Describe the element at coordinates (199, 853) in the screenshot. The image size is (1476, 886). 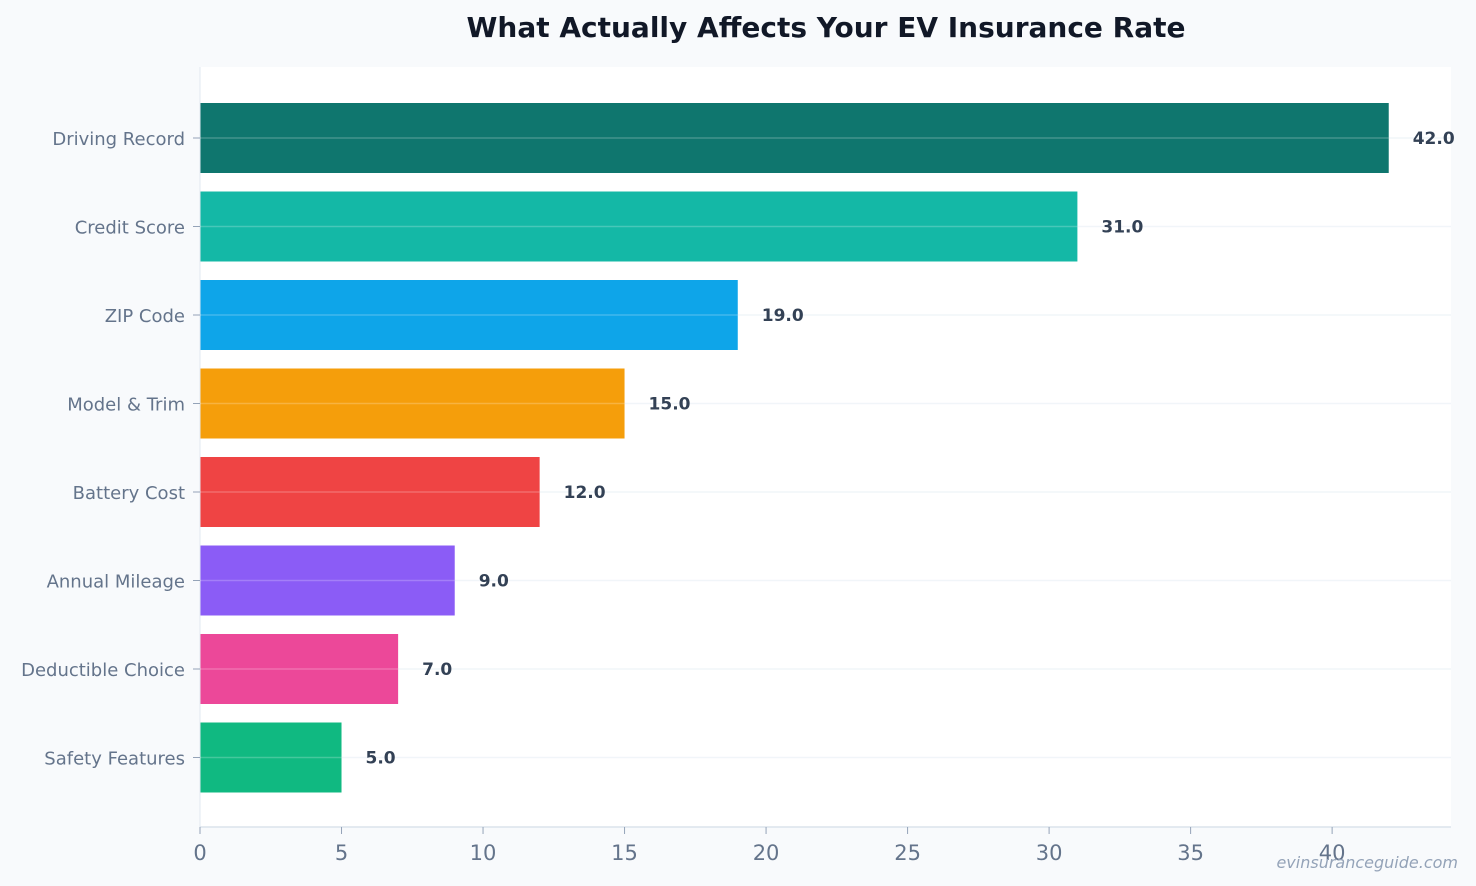
I see `x-tick-label-0: 0` at that location.